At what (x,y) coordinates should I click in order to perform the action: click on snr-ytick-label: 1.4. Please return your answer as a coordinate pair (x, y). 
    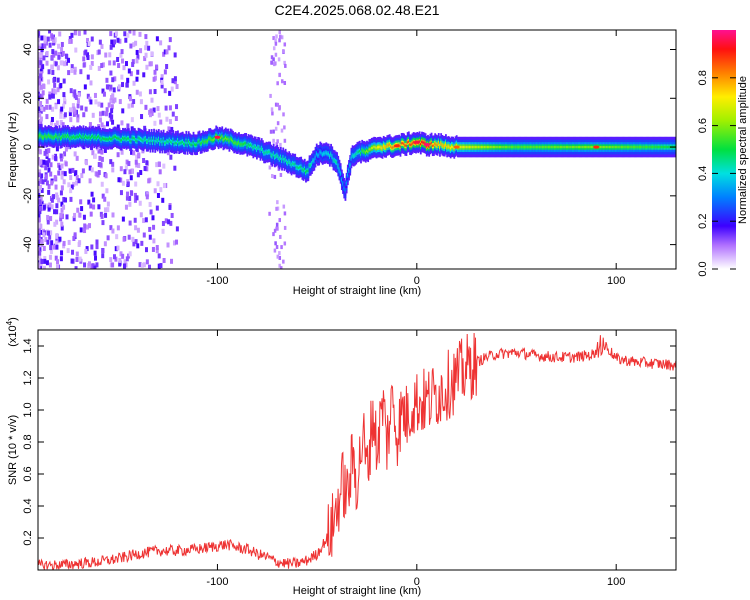
    Looking at the image, I should click on (28, 345).